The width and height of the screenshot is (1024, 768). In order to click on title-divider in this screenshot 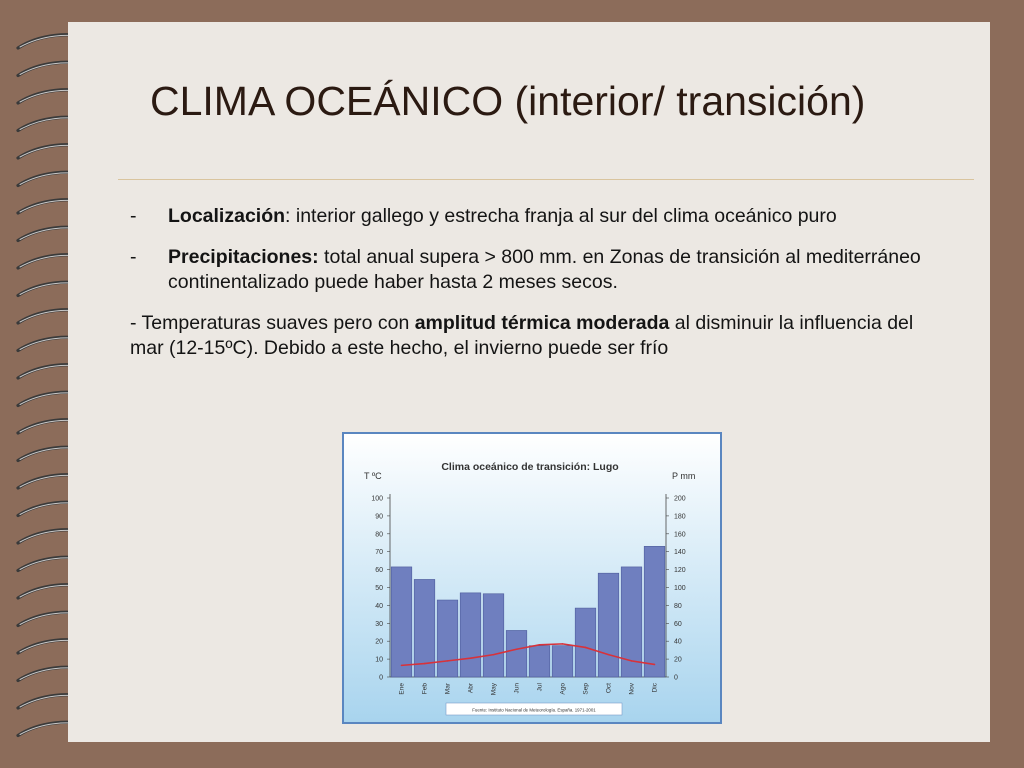, I will do `click(546, 179)`.